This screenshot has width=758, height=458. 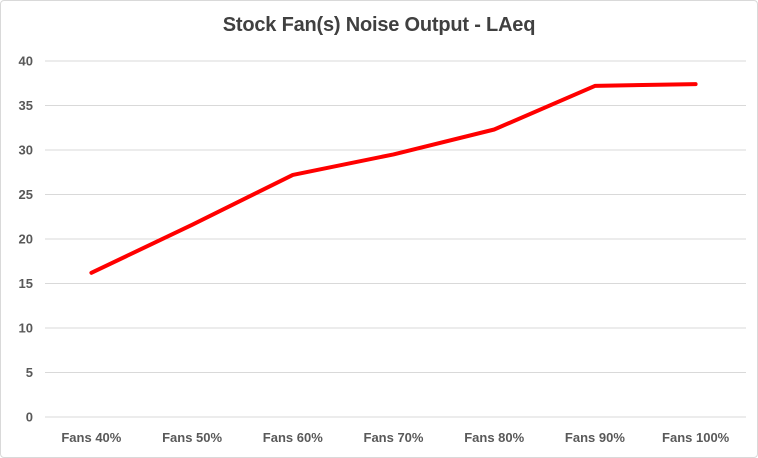 What do you see at coordinates (394, 437) in the screenshot?
I see `x-tick-label: Fans 70%` at bounding box center [394, 437].